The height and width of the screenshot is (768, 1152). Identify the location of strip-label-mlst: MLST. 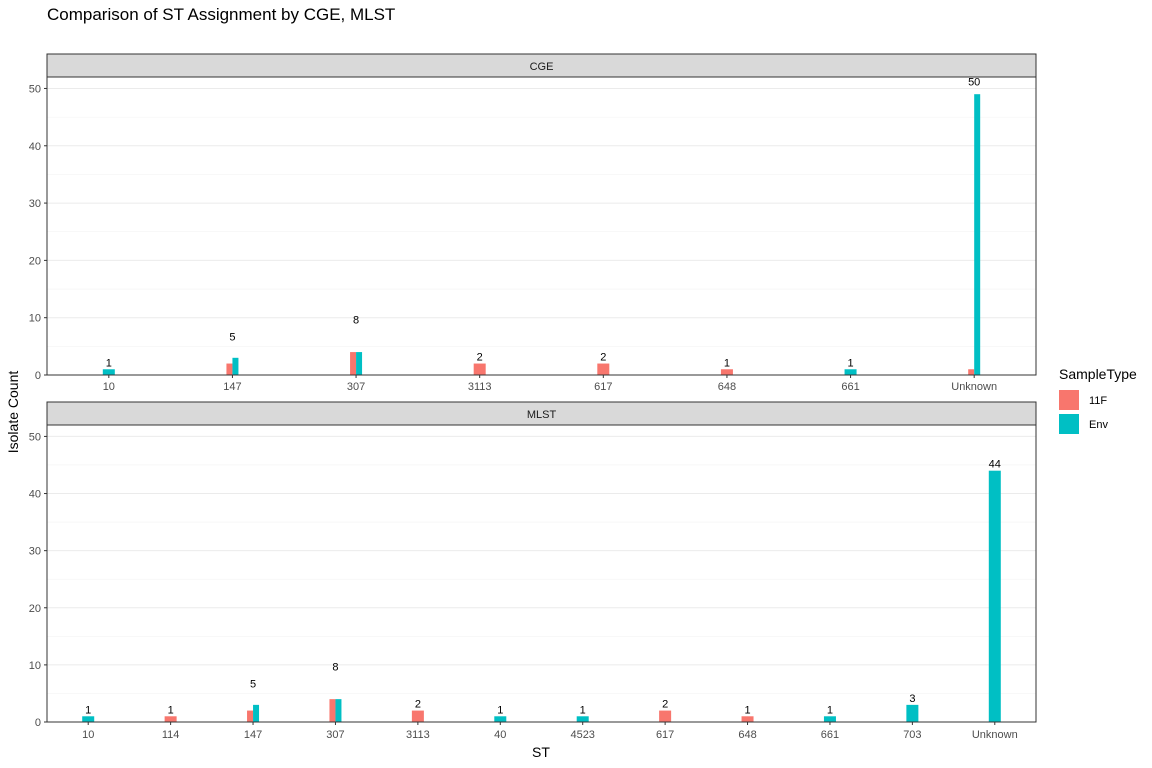
(542, 415).